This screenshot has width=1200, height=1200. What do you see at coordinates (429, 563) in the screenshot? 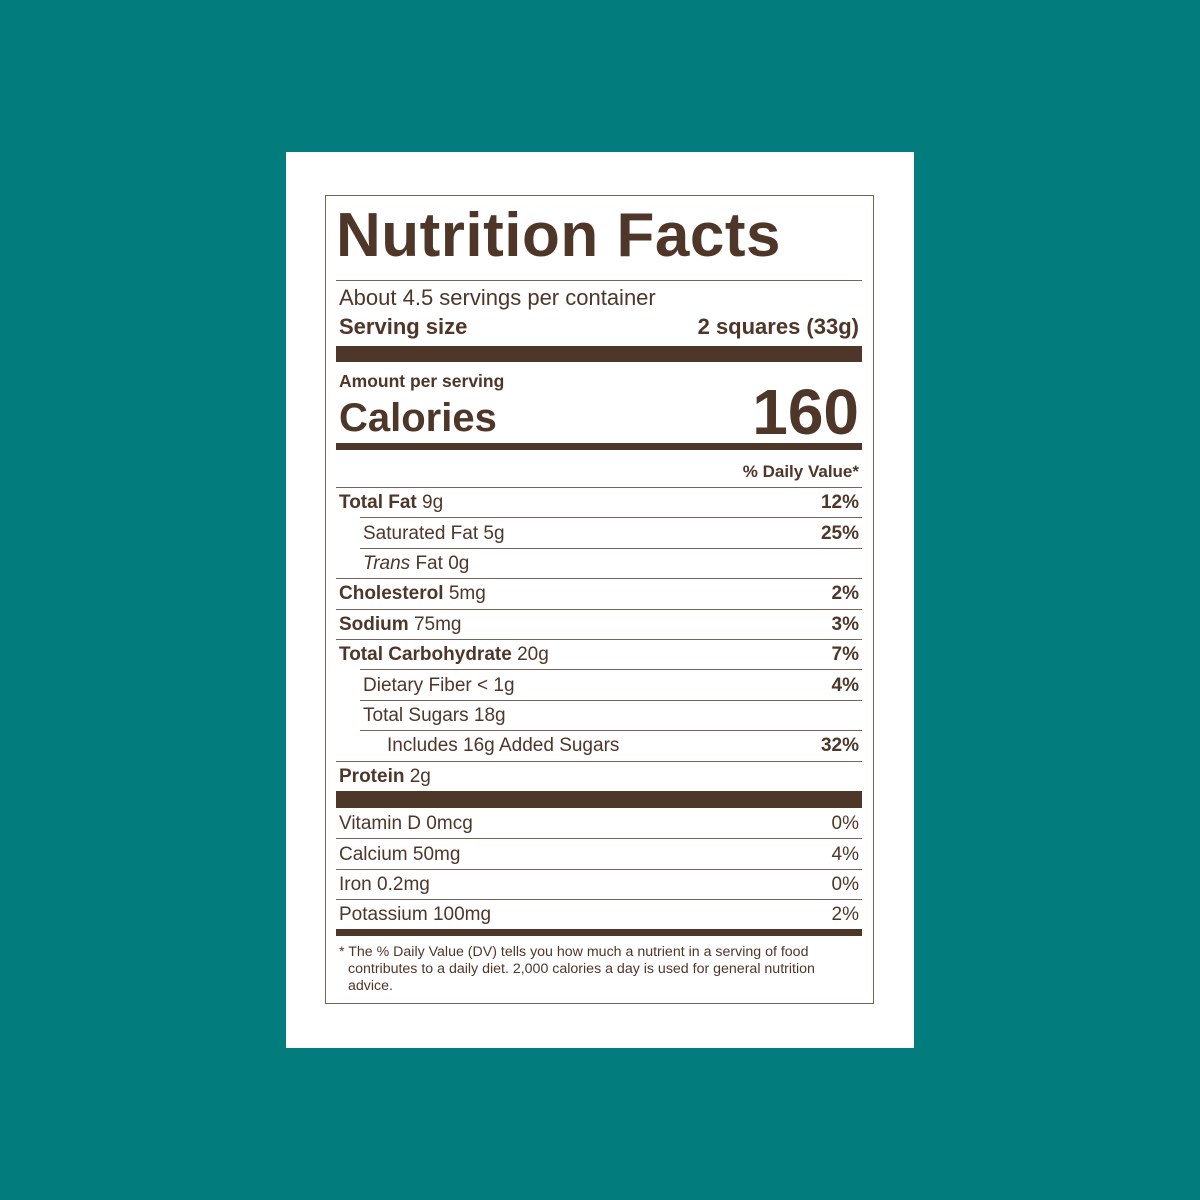
I see `nutrient-name-suffix: Fat` at bounding box center [429, 563].